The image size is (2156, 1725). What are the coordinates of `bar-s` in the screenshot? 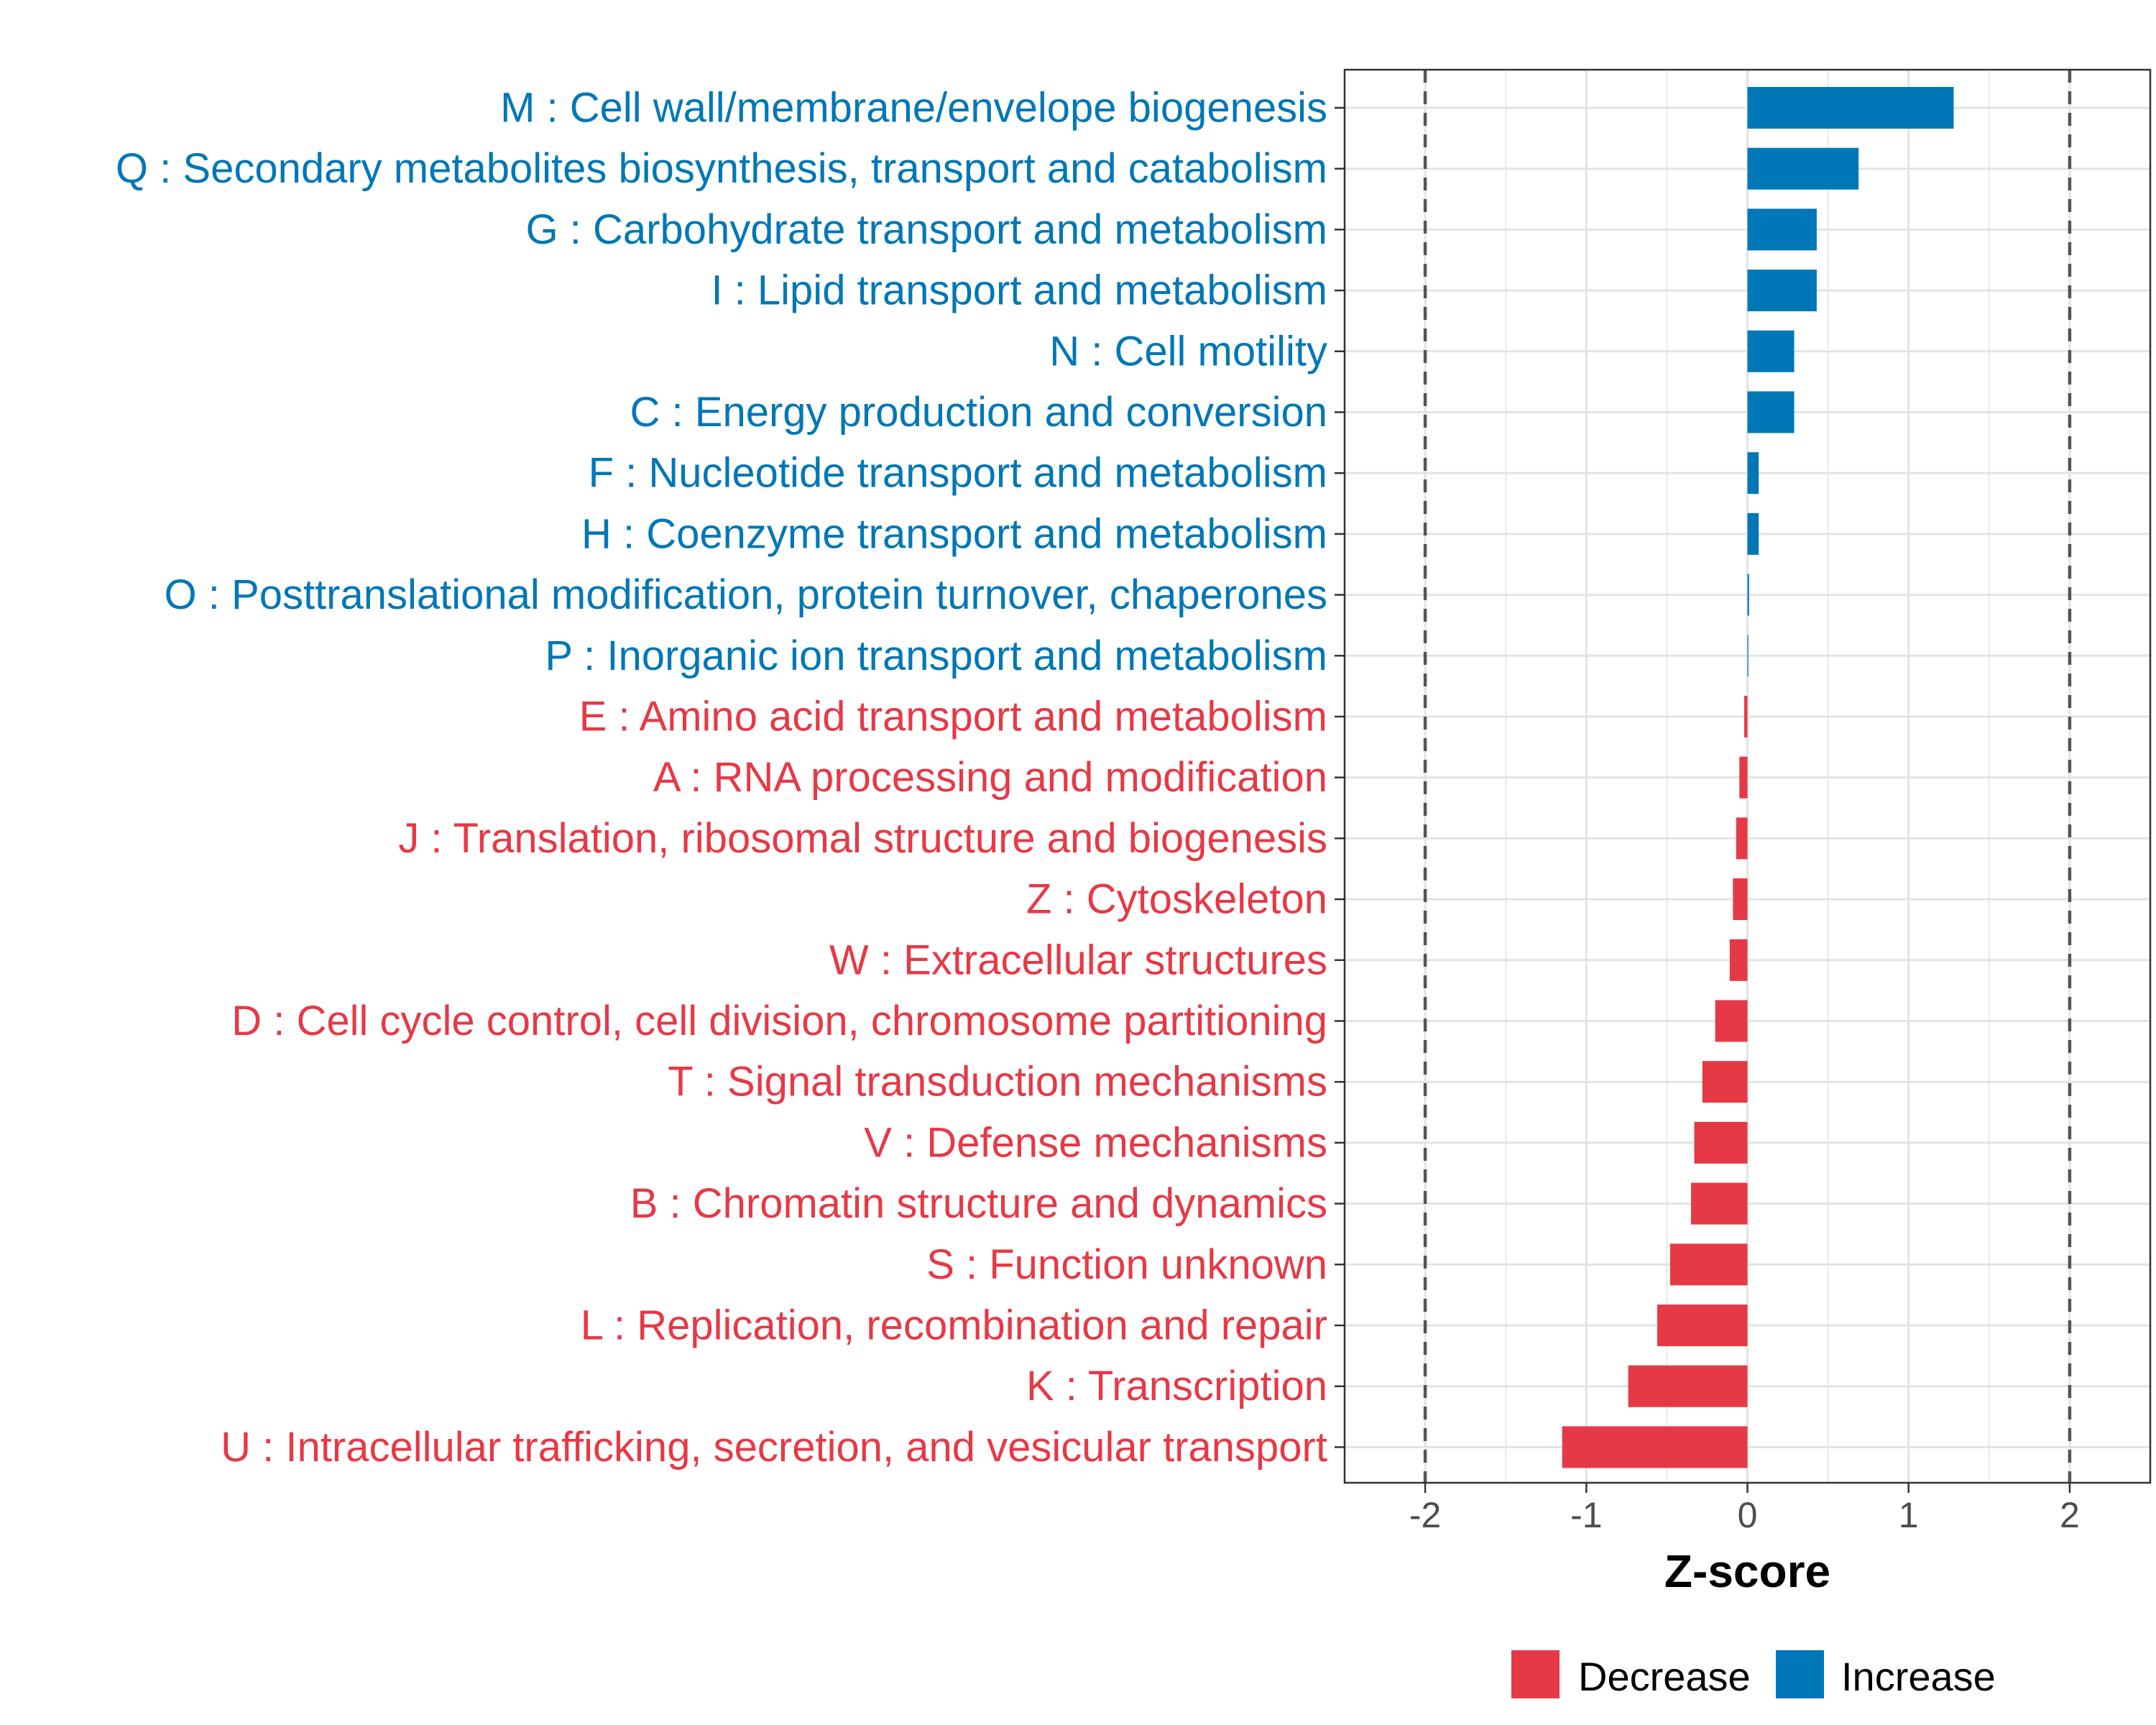 It's located at (1708, 1264).